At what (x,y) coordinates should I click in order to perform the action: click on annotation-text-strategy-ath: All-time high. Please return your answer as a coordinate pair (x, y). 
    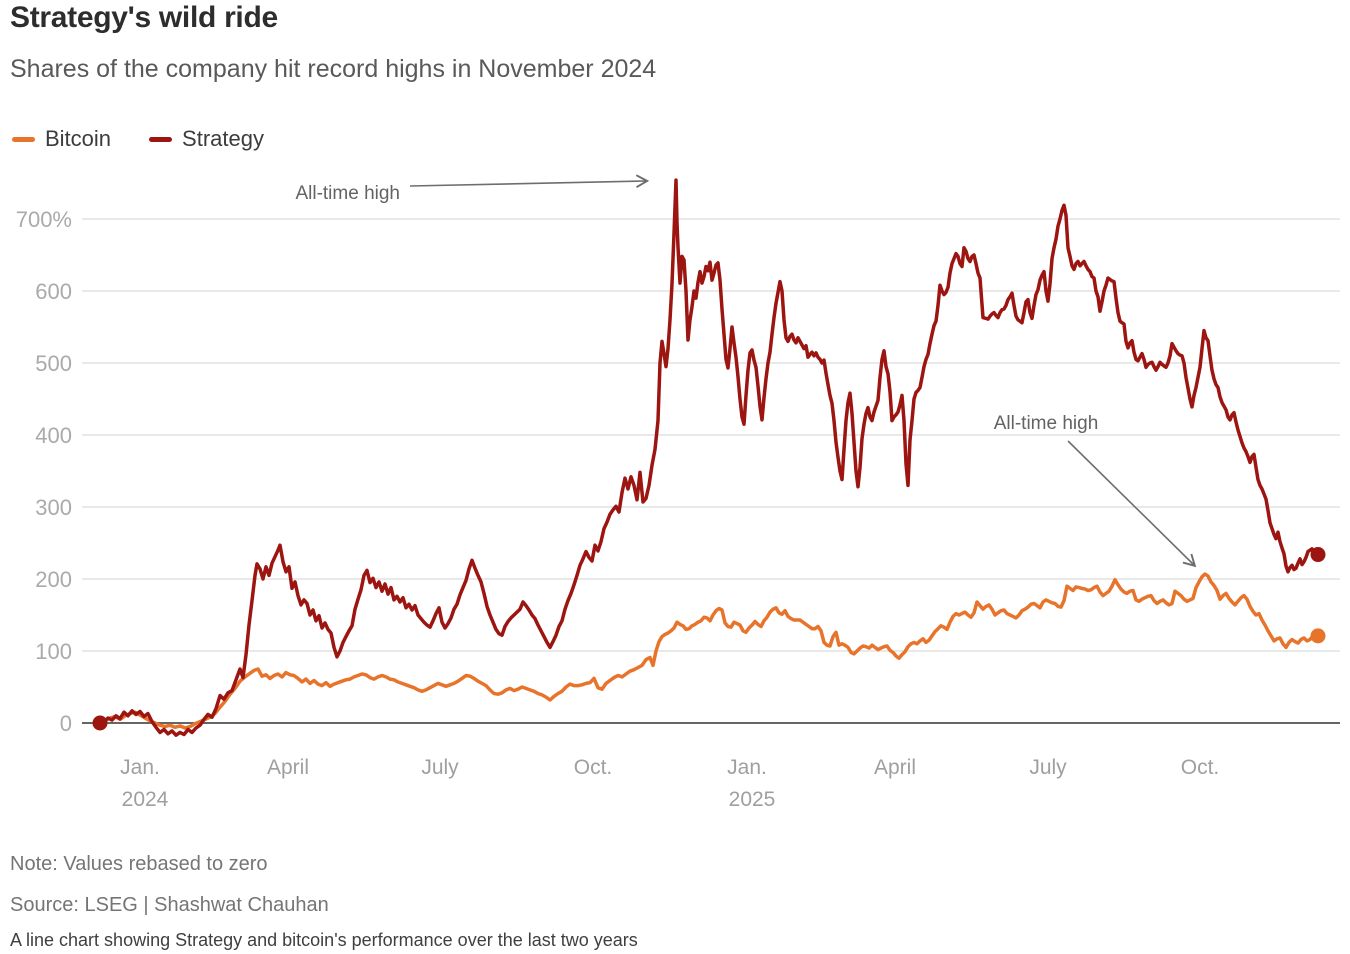
    Looking at the image, I should click on (347, 193).